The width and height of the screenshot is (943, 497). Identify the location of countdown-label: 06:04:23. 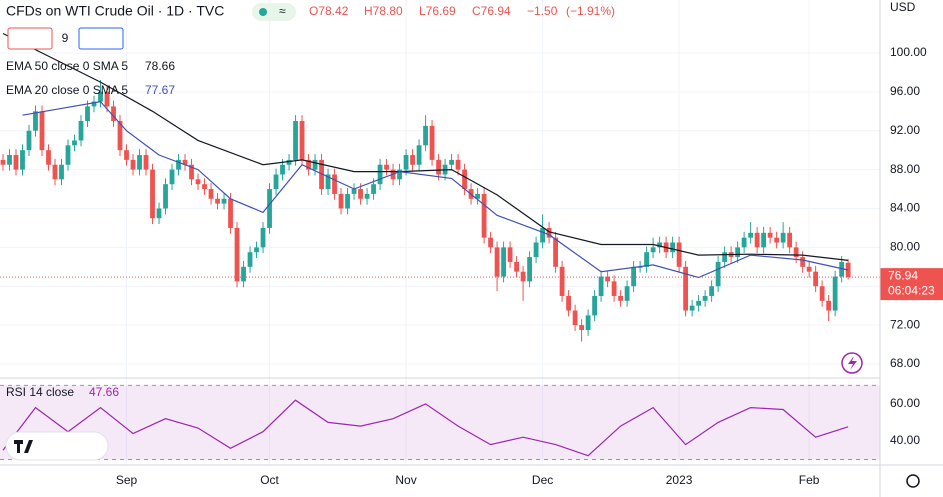
(911, 290).